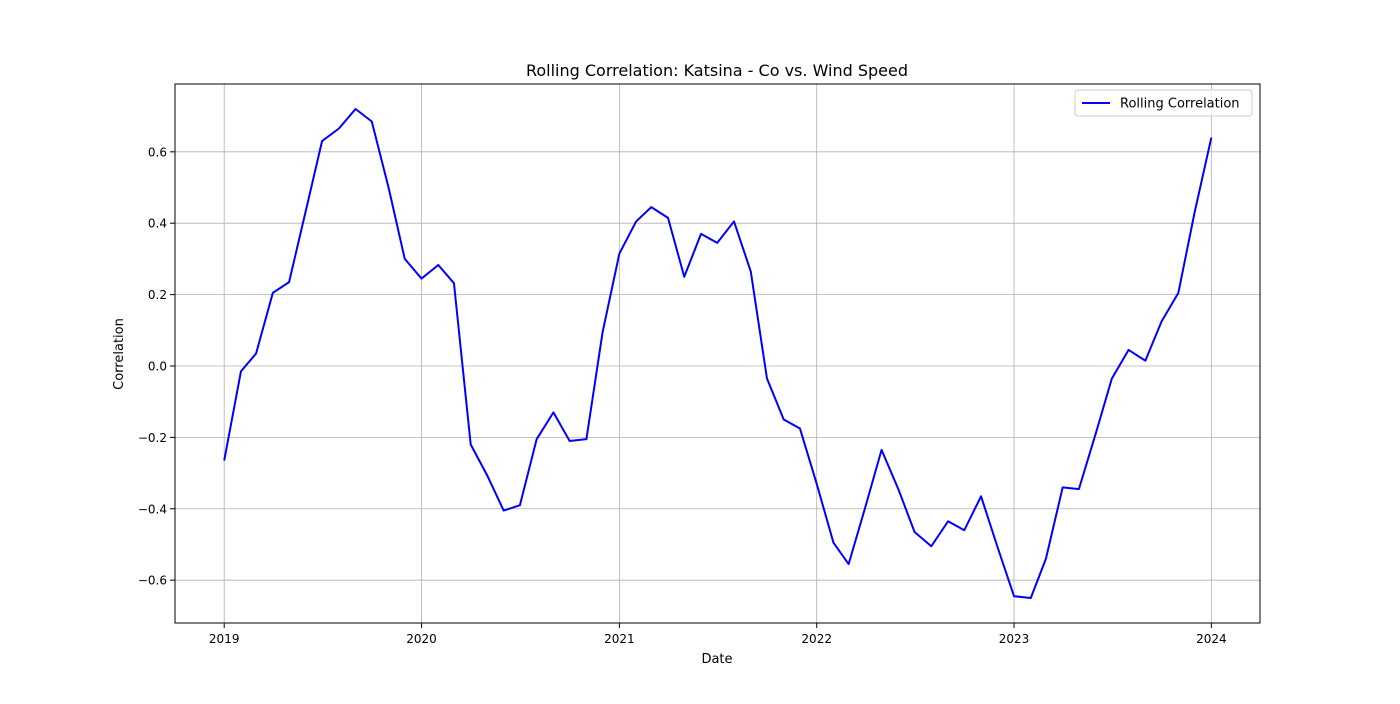  I want to click on y-tick-label-6: 0.6, so click(157, 152).